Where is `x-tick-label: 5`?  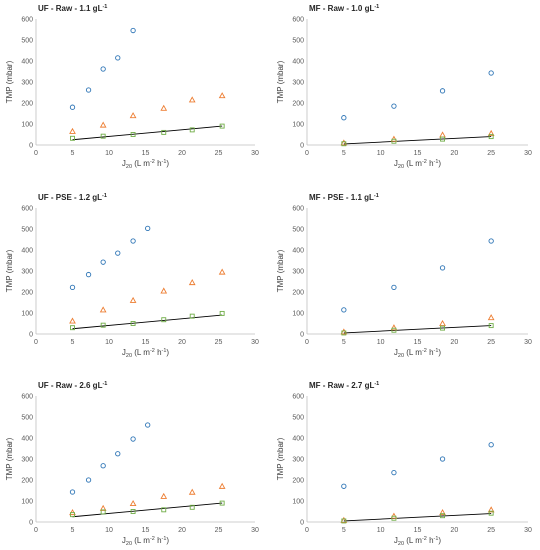
x-tick-label: 5 is located at coordinates (344, 153).